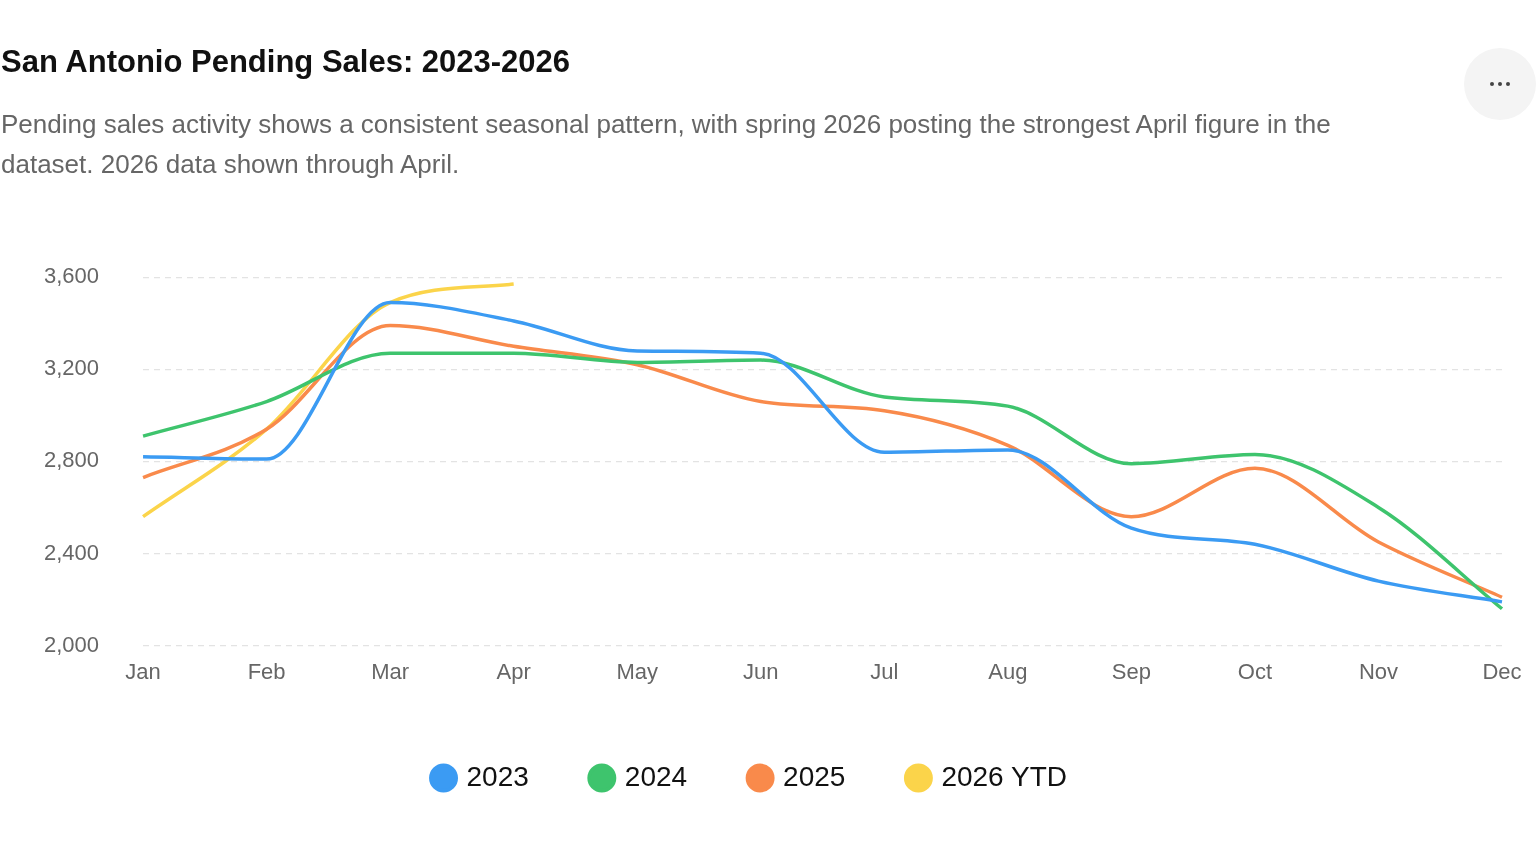  I want to click on x-tick-label: Jul, so click(884, 671).